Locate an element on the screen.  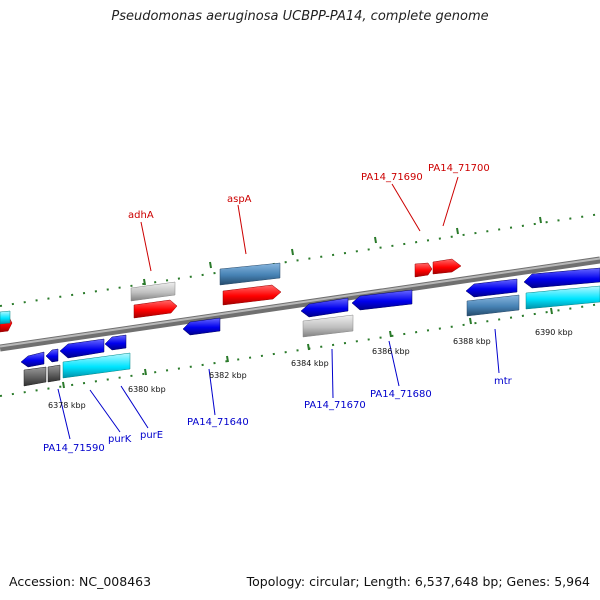
gene-adhA is located at coordinates (153, 291).